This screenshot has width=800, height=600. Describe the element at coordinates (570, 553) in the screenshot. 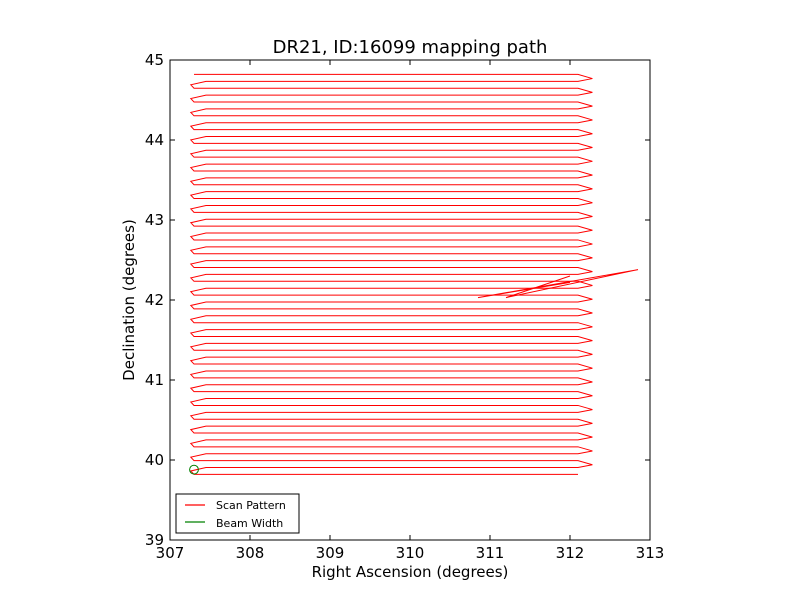

I see `x-tick-label: 312` at that location.